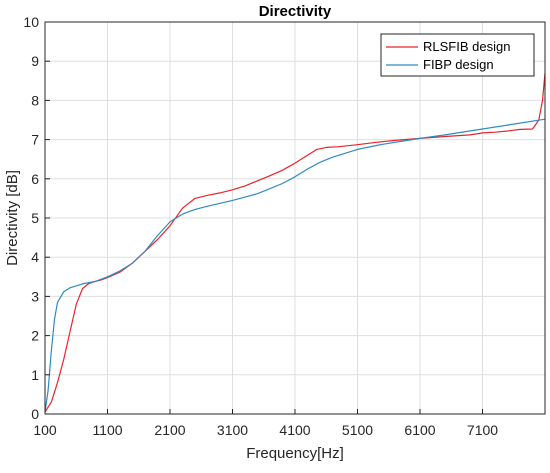 The width and height of the screenshot is (550, 473). Describe the element at coordinates (295, 453) in the screenshot. I see `x-axis-label: Frequency[Hz]` at that location.